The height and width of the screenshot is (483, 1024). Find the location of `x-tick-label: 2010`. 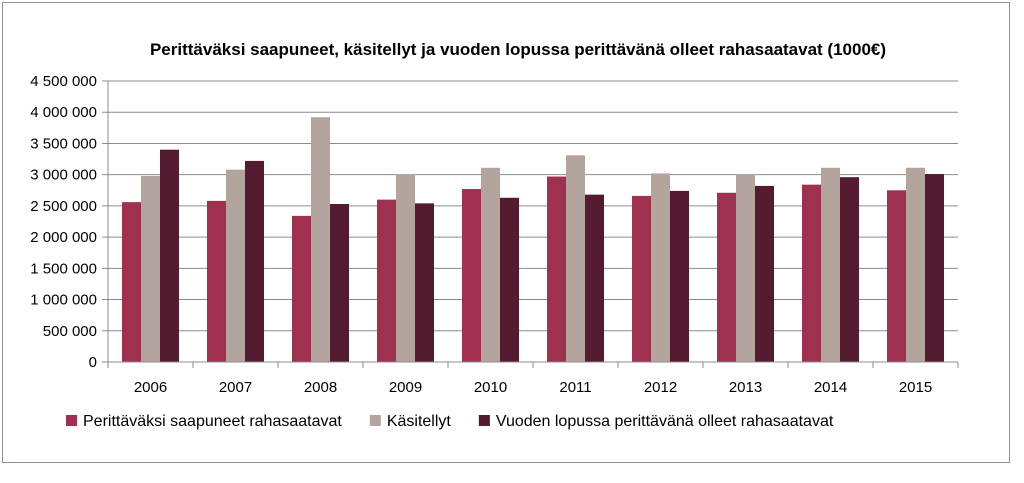

x-tick-label: 2010 is located at coordinates (490, 387).